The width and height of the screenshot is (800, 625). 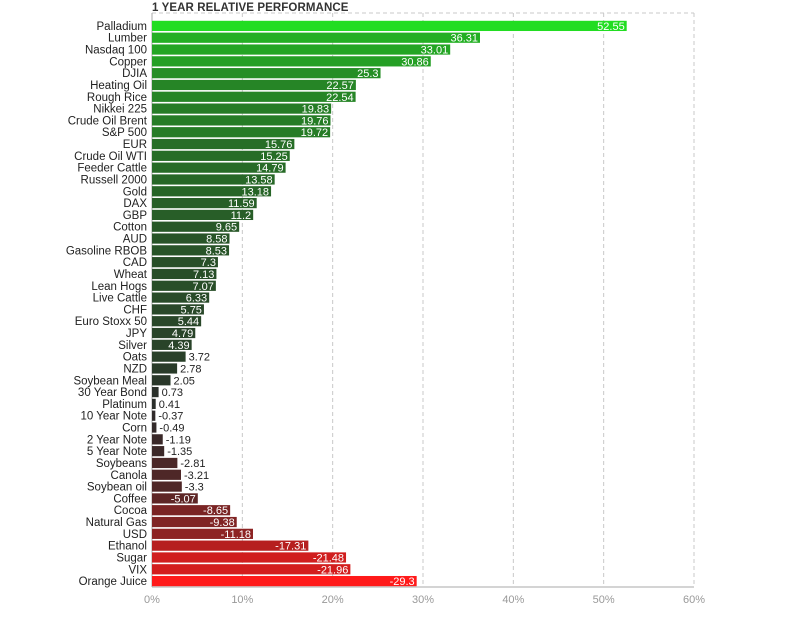 What do you see at coordinates (251, 569) in the screenshot?
I see `bar-vix` at bounding box center [251, 569].